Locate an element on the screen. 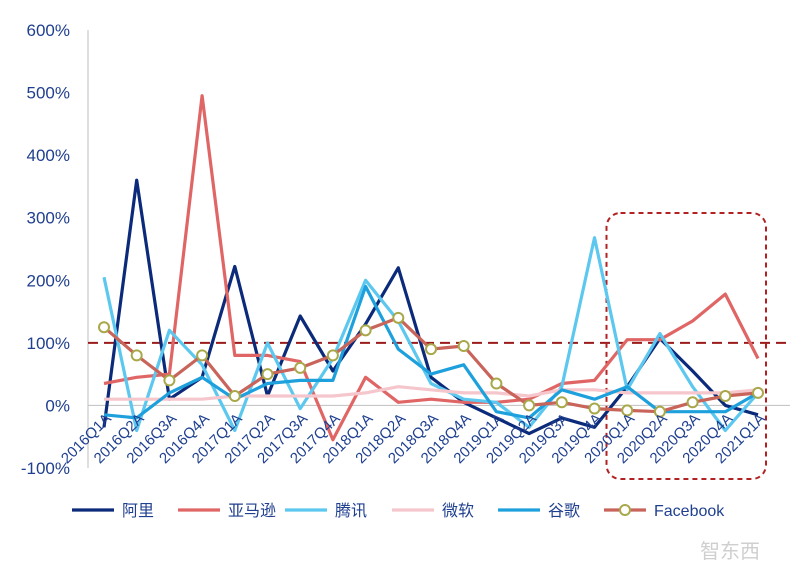  highlight-box is located at coordinates (686, 346).